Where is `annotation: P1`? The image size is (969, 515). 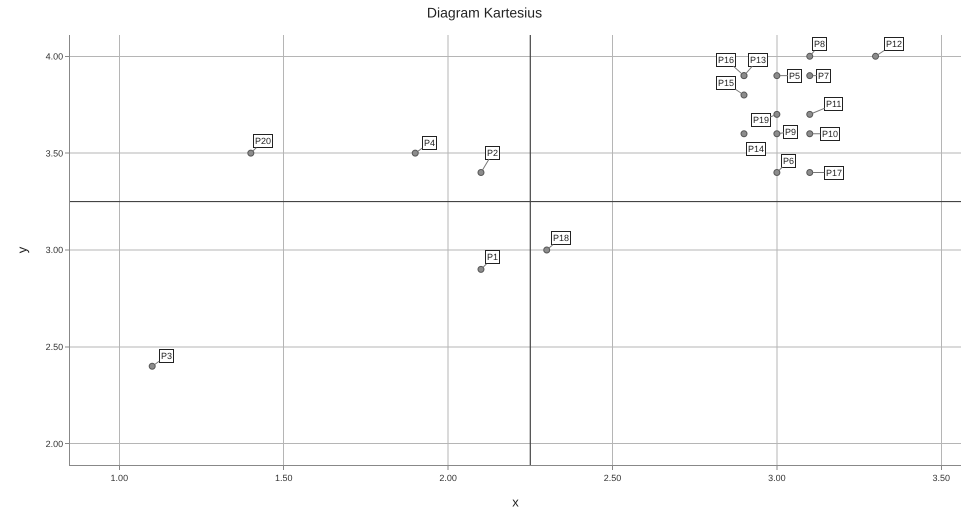
annotation: P1 is located at coordinates (492, 257).